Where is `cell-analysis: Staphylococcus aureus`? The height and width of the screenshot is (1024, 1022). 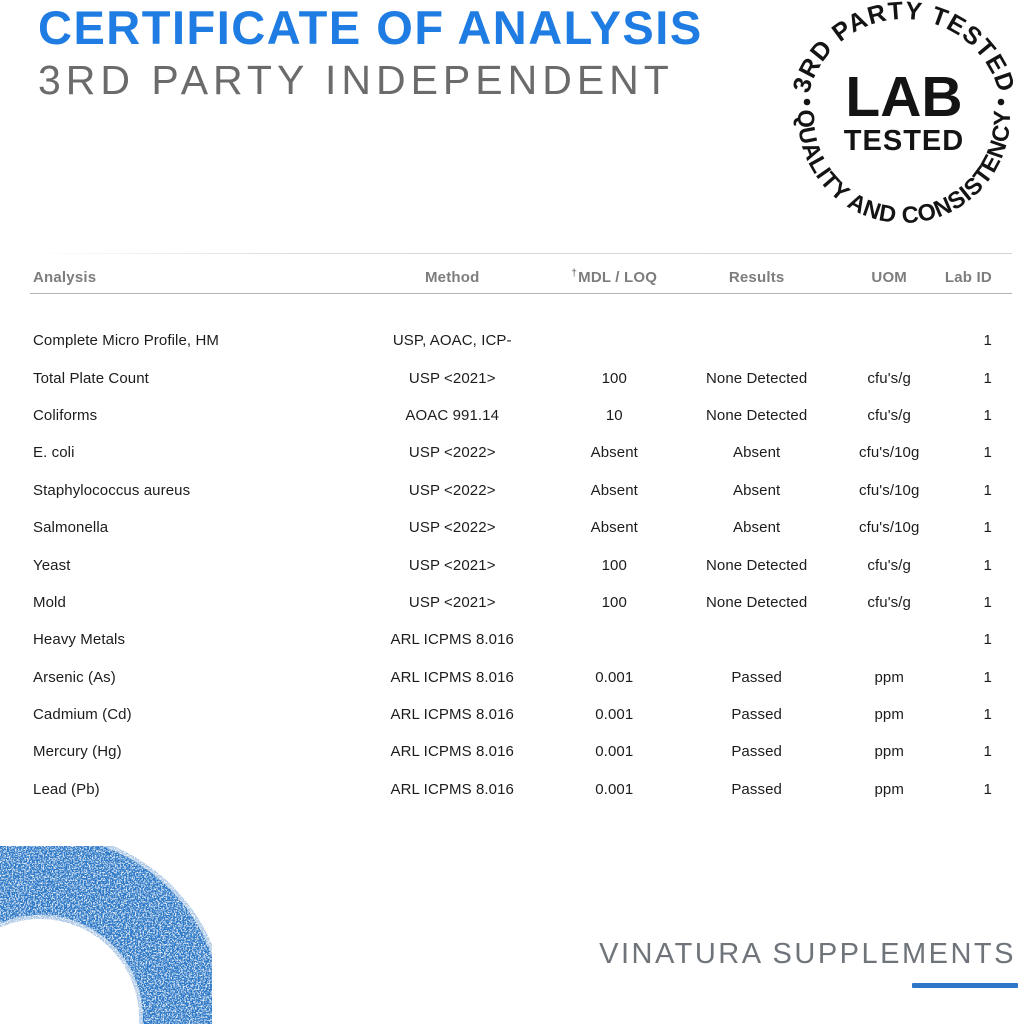
cell-analysis: Staphylococcus aureus is located at coordinates (112, 490).